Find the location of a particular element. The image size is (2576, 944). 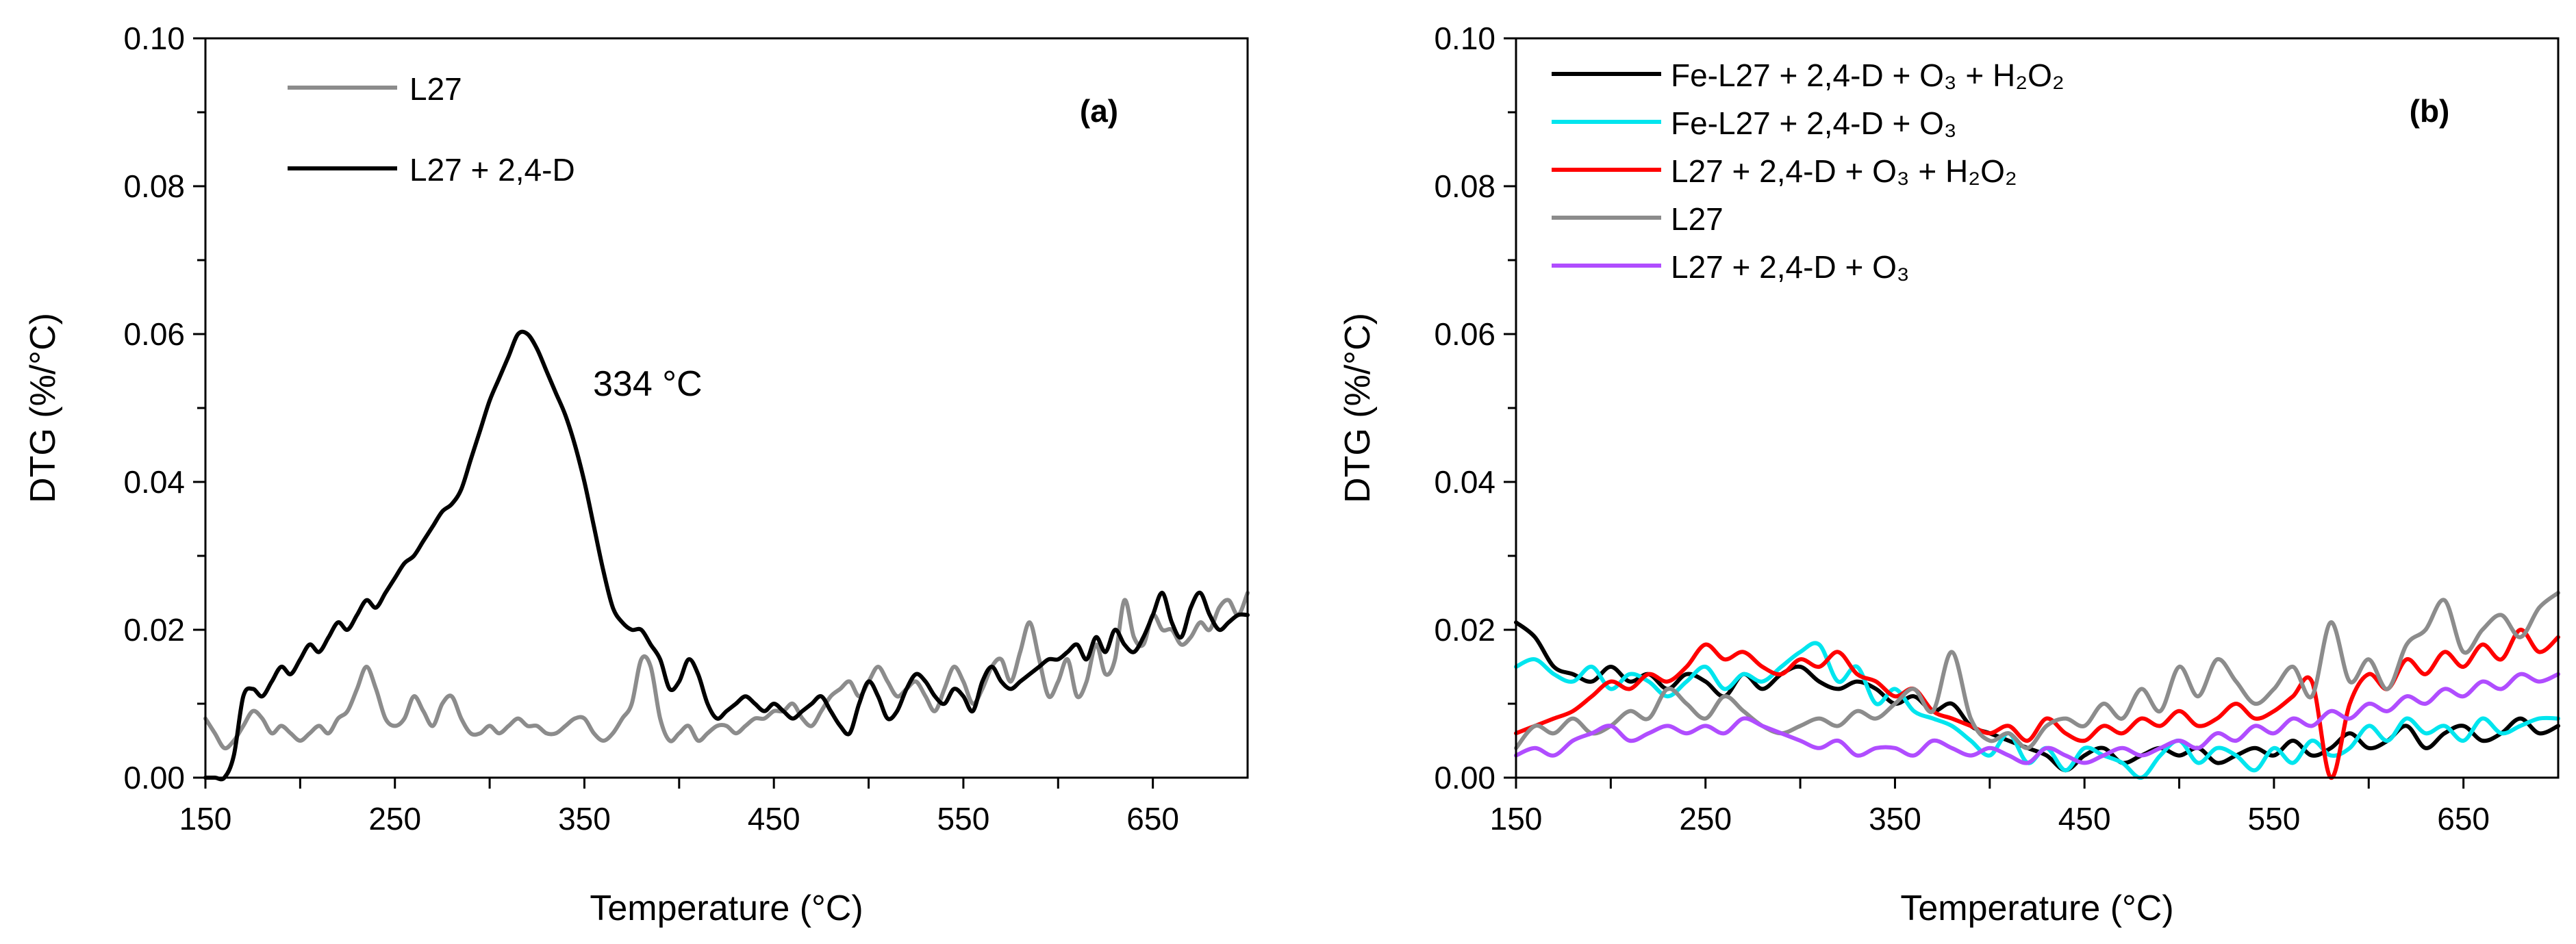

panel-b-y-tick-label: 0.00 is located at coordinates (1464, 778).